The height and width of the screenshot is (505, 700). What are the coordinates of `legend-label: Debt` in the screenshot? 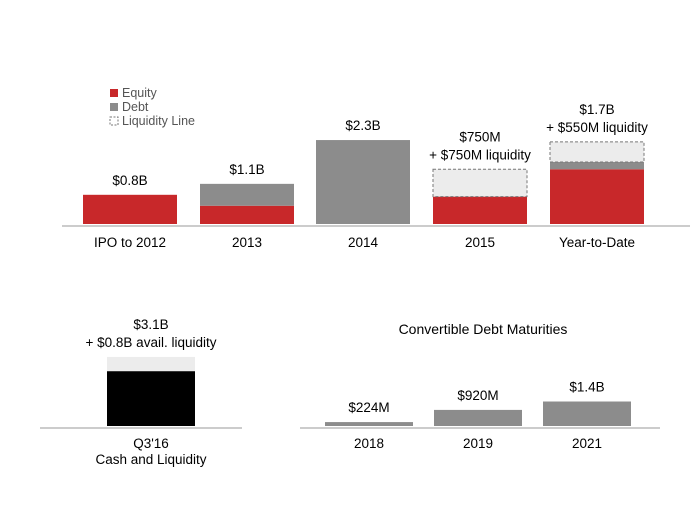 It's located at (135, 107).